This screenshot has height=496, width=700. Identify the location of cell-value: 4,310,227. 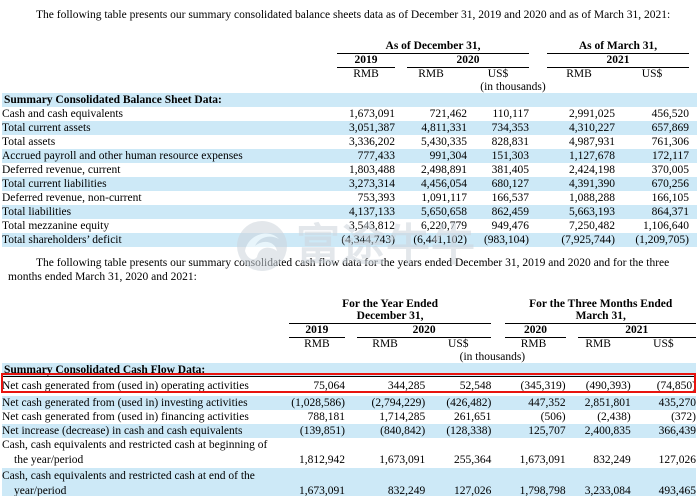
(592, 128).